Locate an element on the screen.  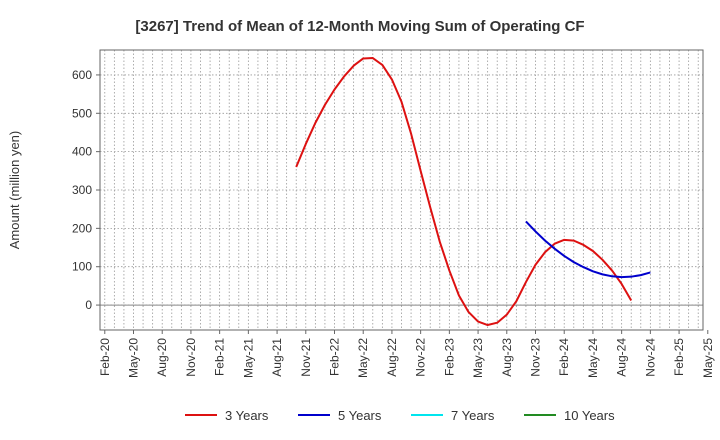
x-tick-label: Feb-23 is located at coordinates (449, 357).